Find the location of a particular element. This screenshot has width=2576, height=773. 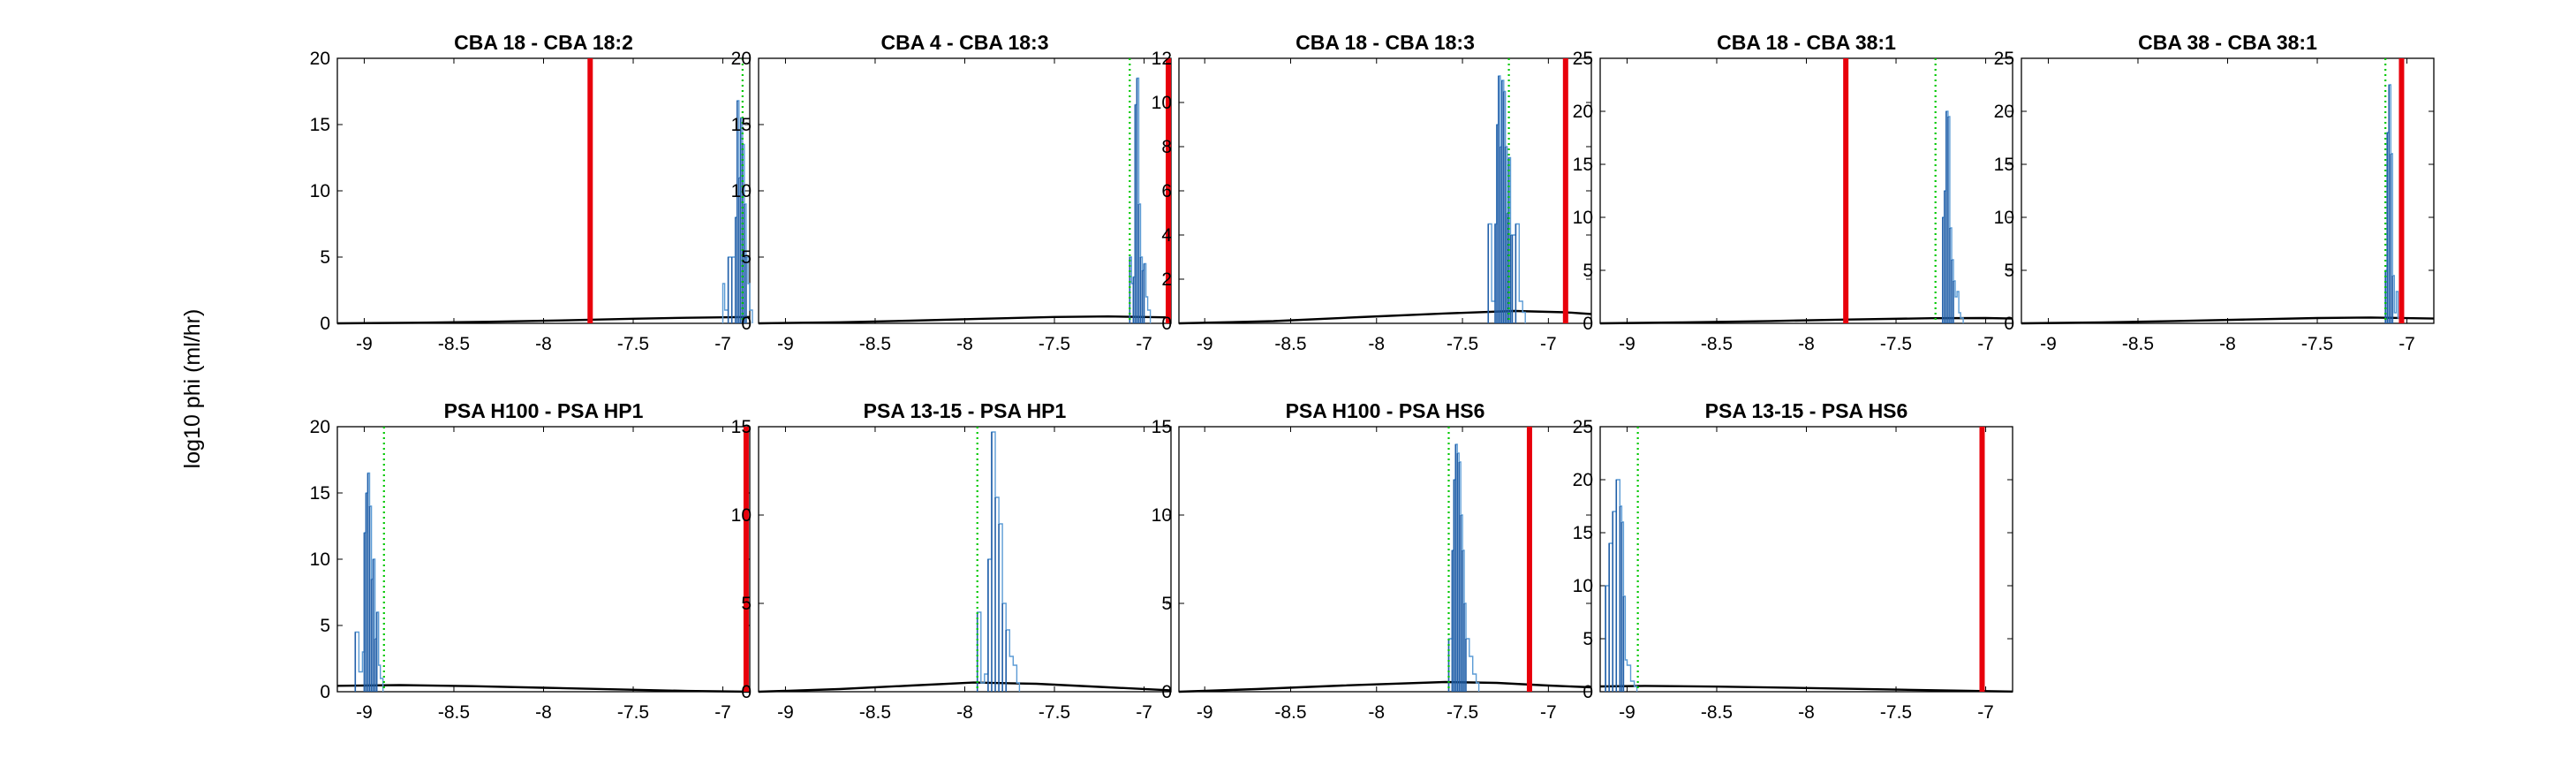

posterior-histogram is located at coordinates (999, 561).